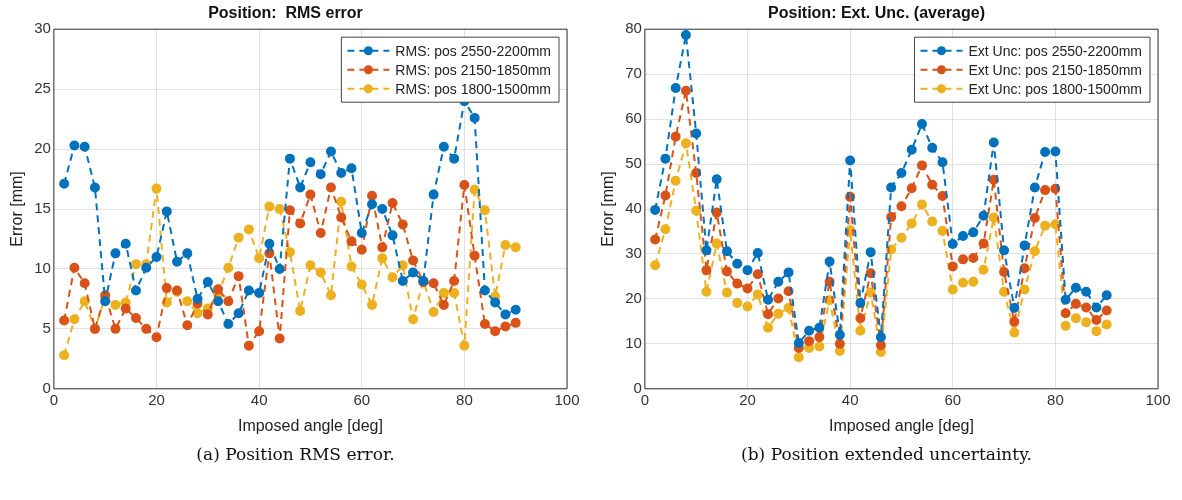 This screenshot has height=500, width=1182. Describe the element at coordinates (633, 208) in the screenshot. I see `y-tick-label: 40` at that location.